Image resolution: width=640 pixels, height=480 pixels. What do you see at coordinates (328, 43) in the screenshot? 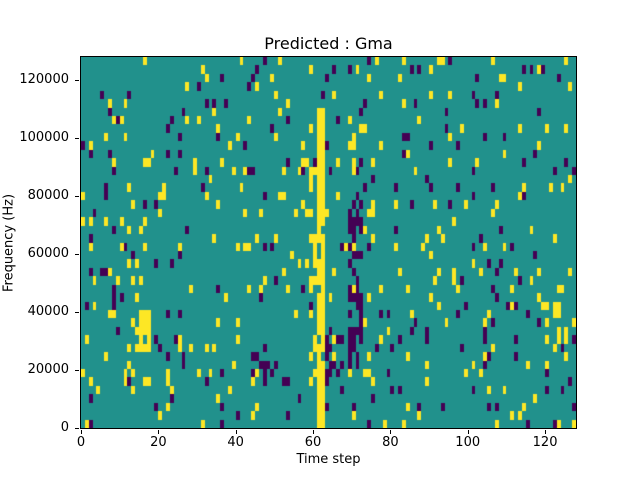
I see `chart-title: Predicted : Gma` at bounding box center [328, 43].